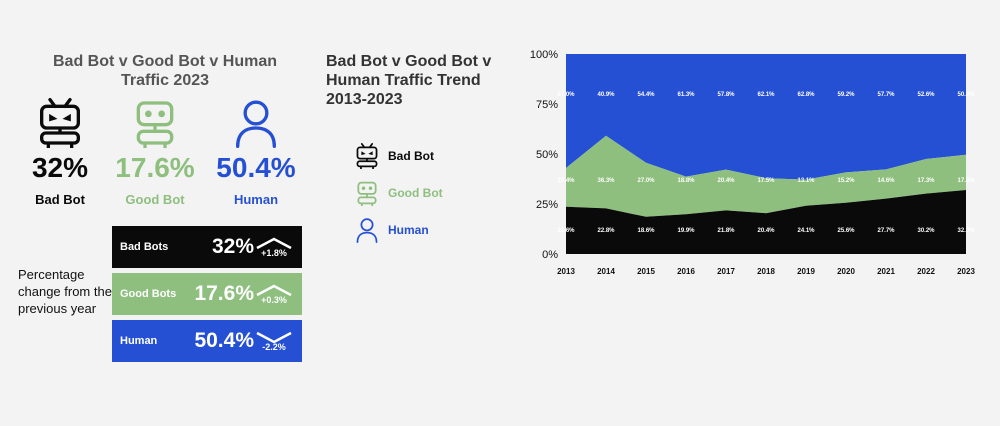 Image resolution: width=1000 pixels, height=426 pixels. What do you see at coordinates (886, 95) in the screenshot?
I see `data-label: 57.7%` at bounding box center [886, 95].